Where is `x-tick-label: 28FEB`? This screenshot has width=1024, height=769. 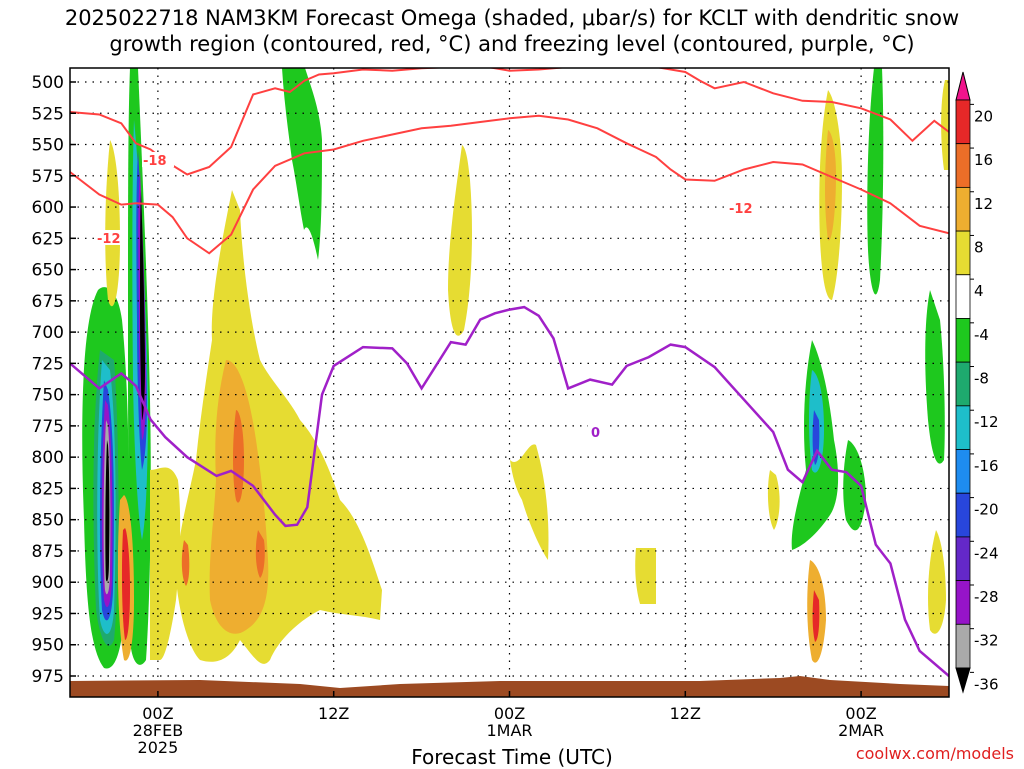
x-tick-label: 28FEB is located at coordinates (158, 730).